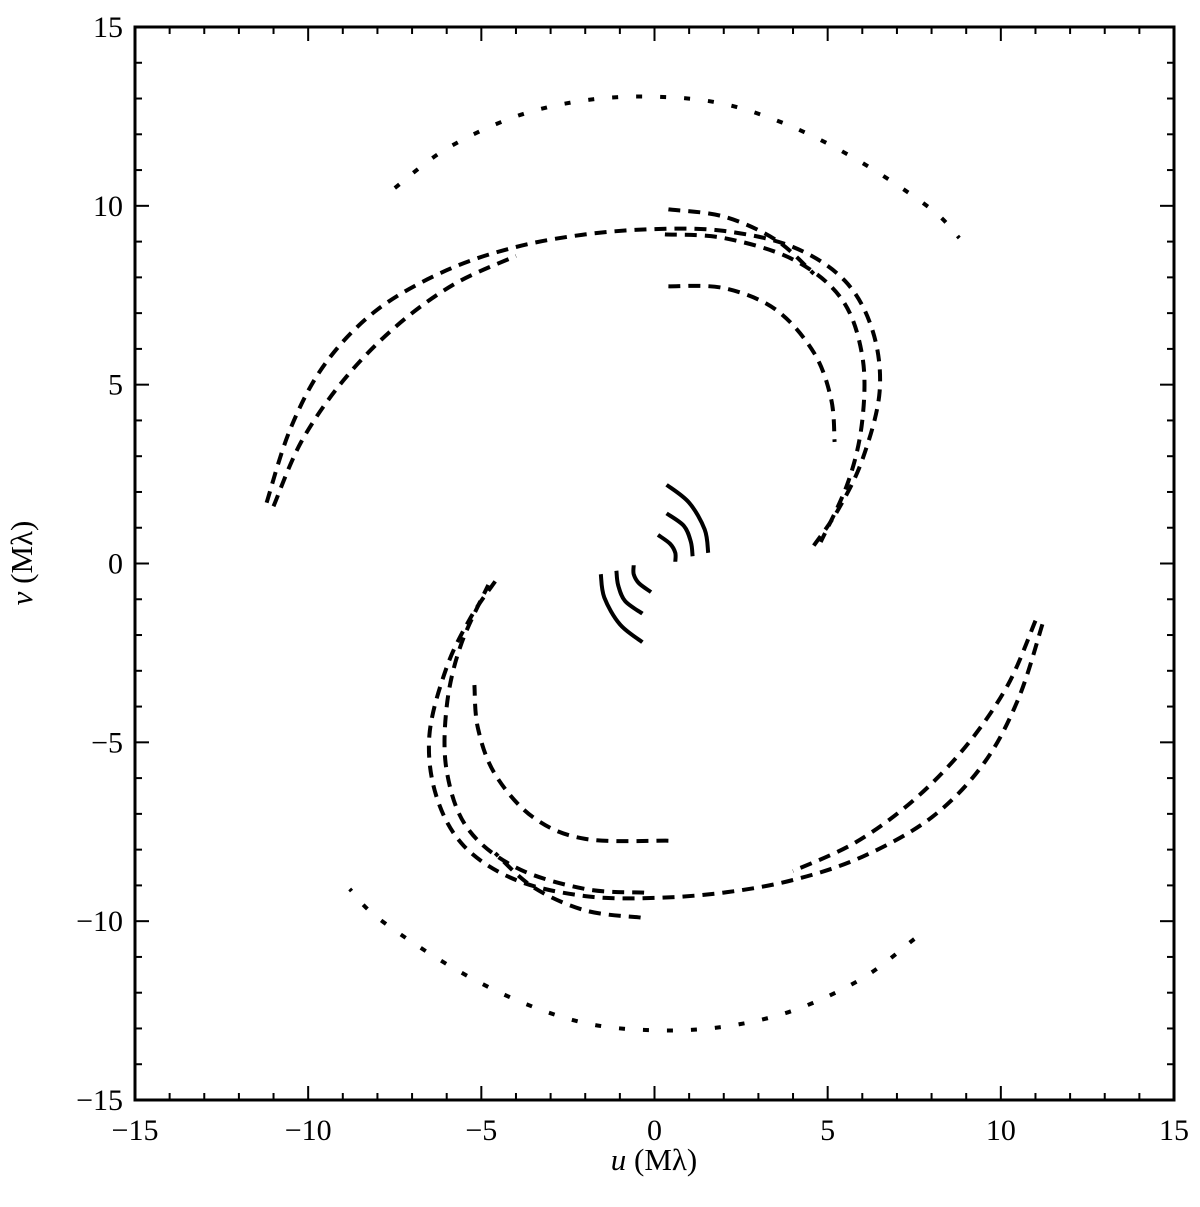 This screenshot has width=1200, height=1207. Describe the element at coordinates (21, 563) in the screenshot. I see `y-axis-title: v (Mλ)` at that location.